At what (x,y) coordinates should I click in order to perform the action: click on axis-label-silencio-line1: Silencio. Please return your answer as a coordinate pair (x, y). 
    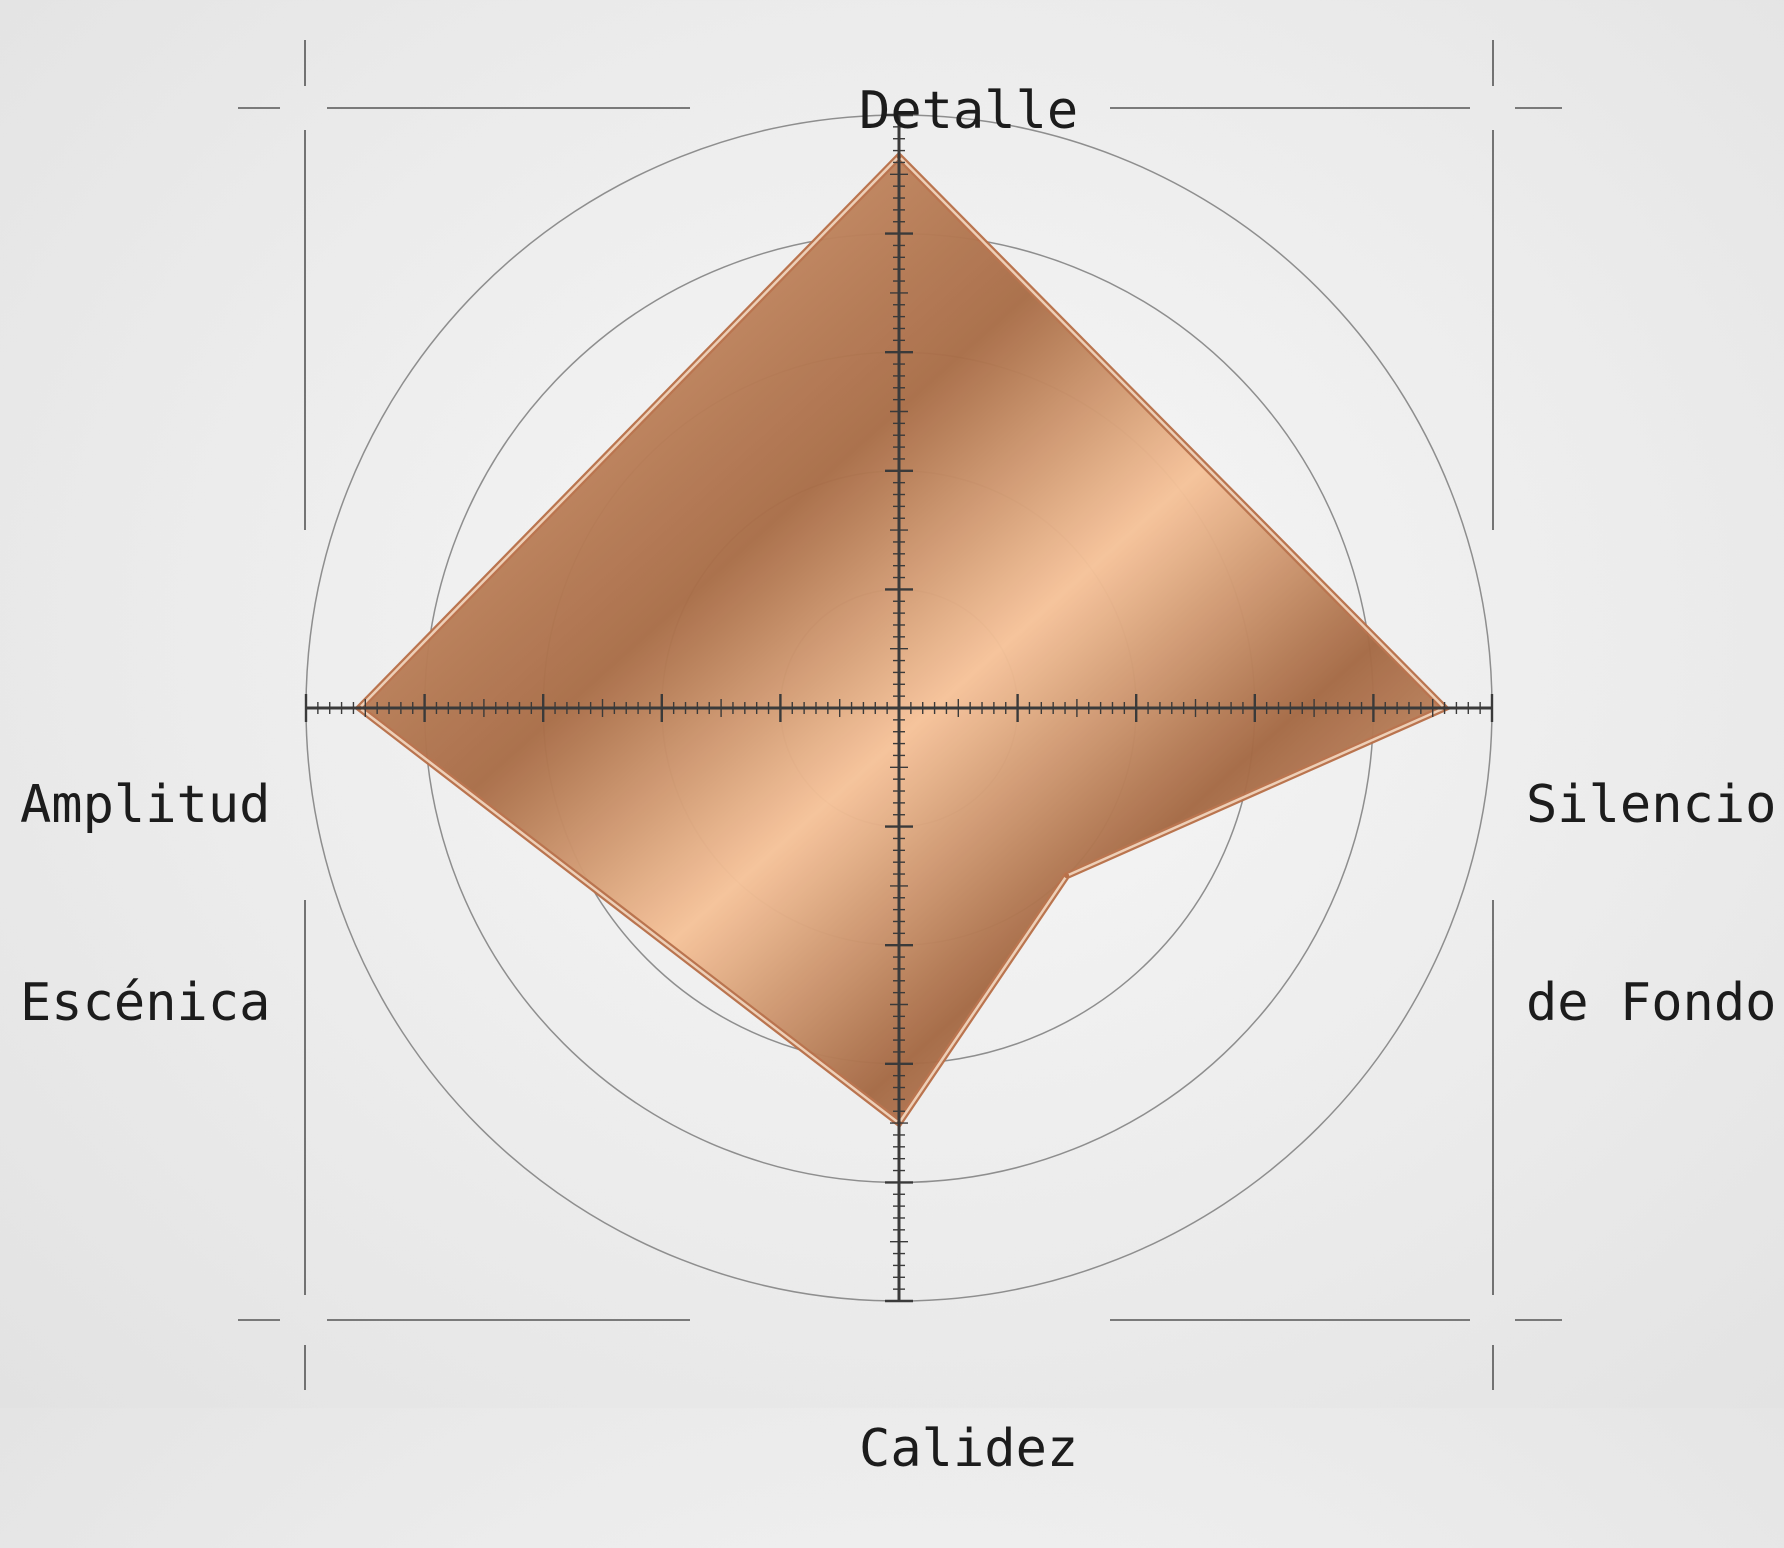
    Looking at the image, I should click on (1651, 805).